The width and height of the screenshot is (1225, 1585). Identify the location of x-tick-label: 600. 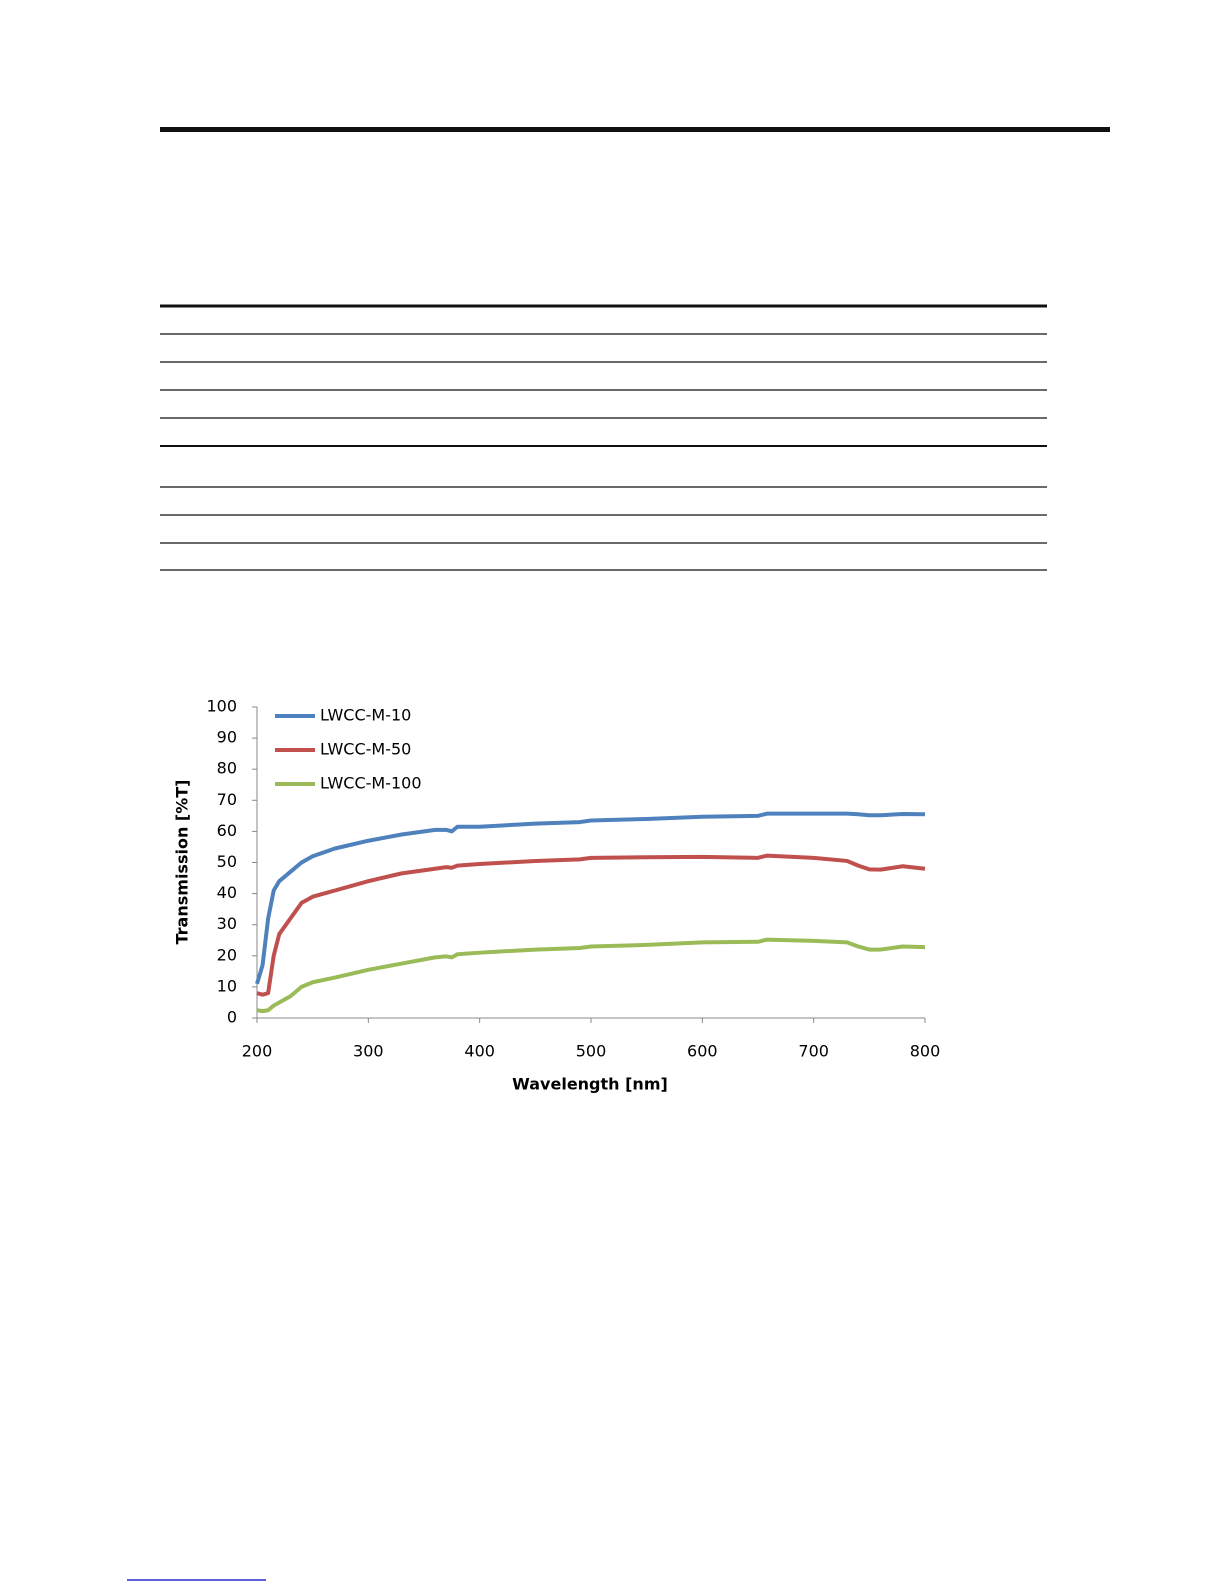
(702, 1051).